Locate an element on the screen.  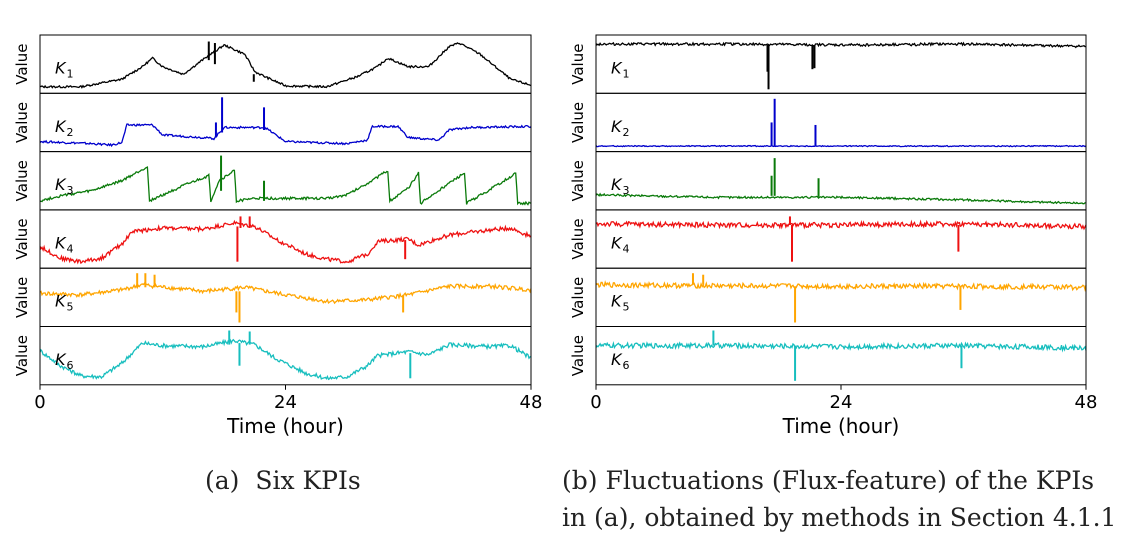
panel-a-k4: K4 Value is located at coordinates (272, 239).